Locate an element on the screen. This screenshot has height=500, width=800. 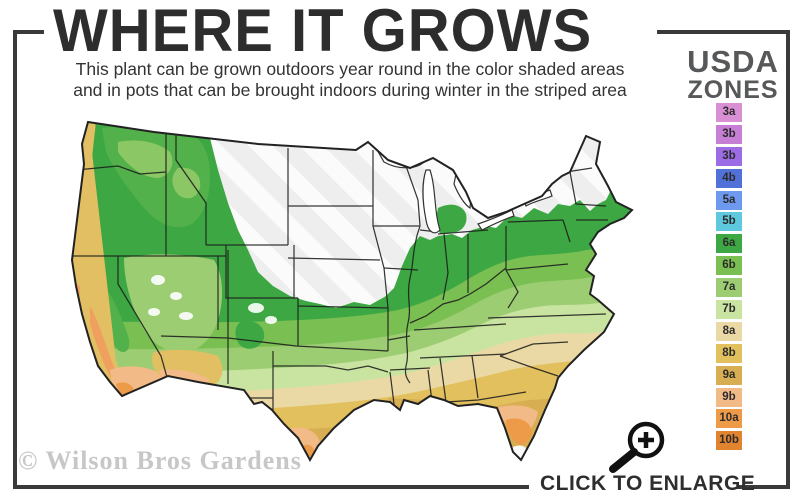
legend-heading: USDA ZONES is located at coordinates (733, 74).